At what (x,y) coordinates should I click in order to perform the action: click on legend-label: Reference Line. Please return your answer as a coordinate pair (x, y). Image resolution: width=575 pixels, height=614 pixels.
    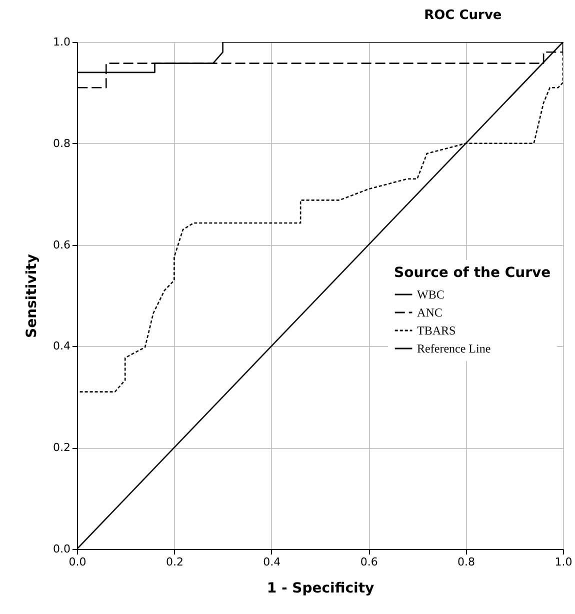
    Looking at the image, I should click on (454, 349).